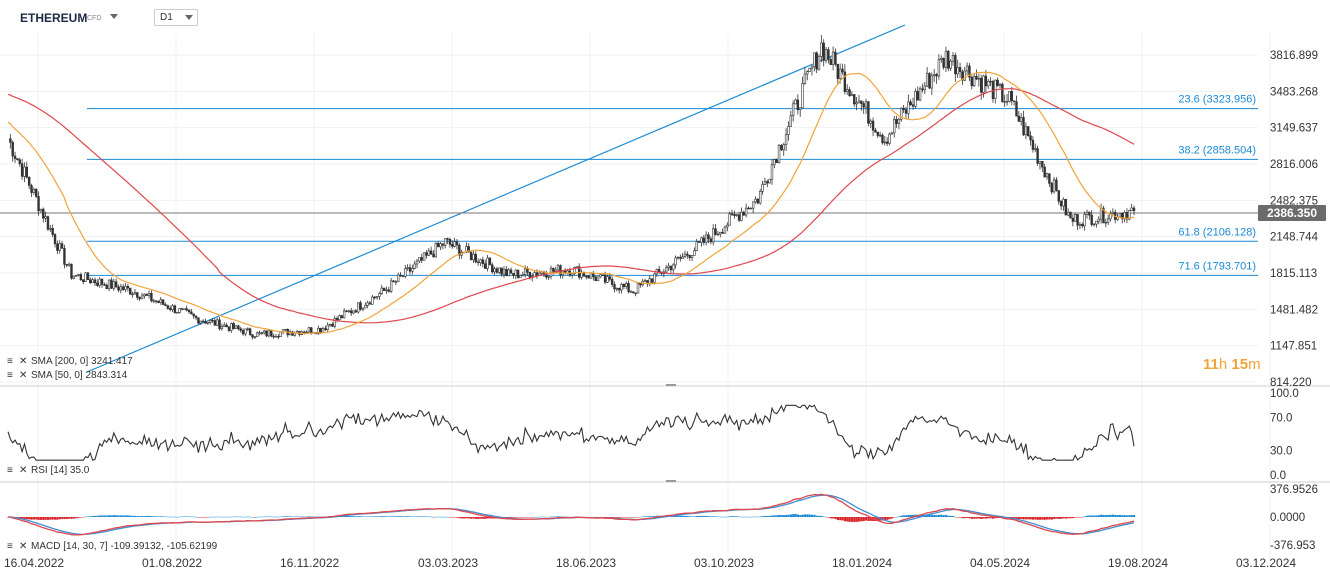  What do you see at coordinates (70, 361) in the screenshot?
I see `legend-sma200: ≡ ✕ SMA [200, 0] 3241.417` at bounding box center [70, 361].